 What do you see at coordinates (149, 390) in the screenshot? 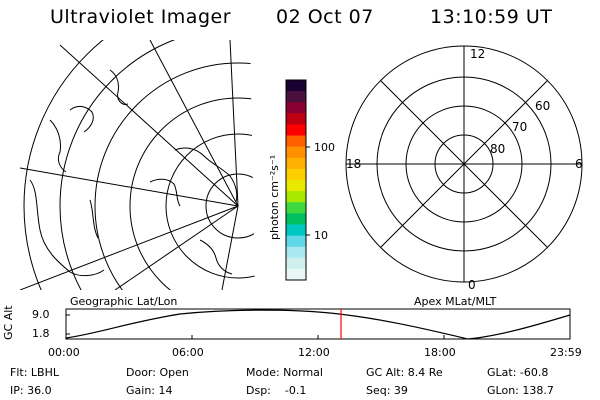
I see `info-gain: Gain: 14` at bounding box center [149, 390].